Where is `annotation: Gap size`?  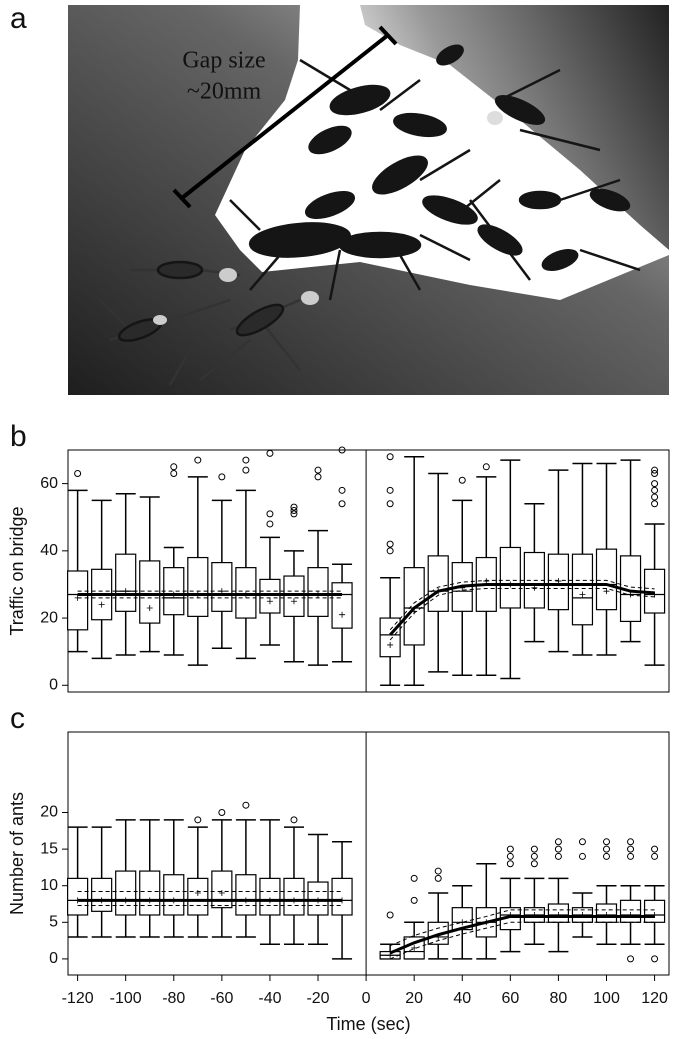 annotation: Gap size is located at coordinates (223, 61).